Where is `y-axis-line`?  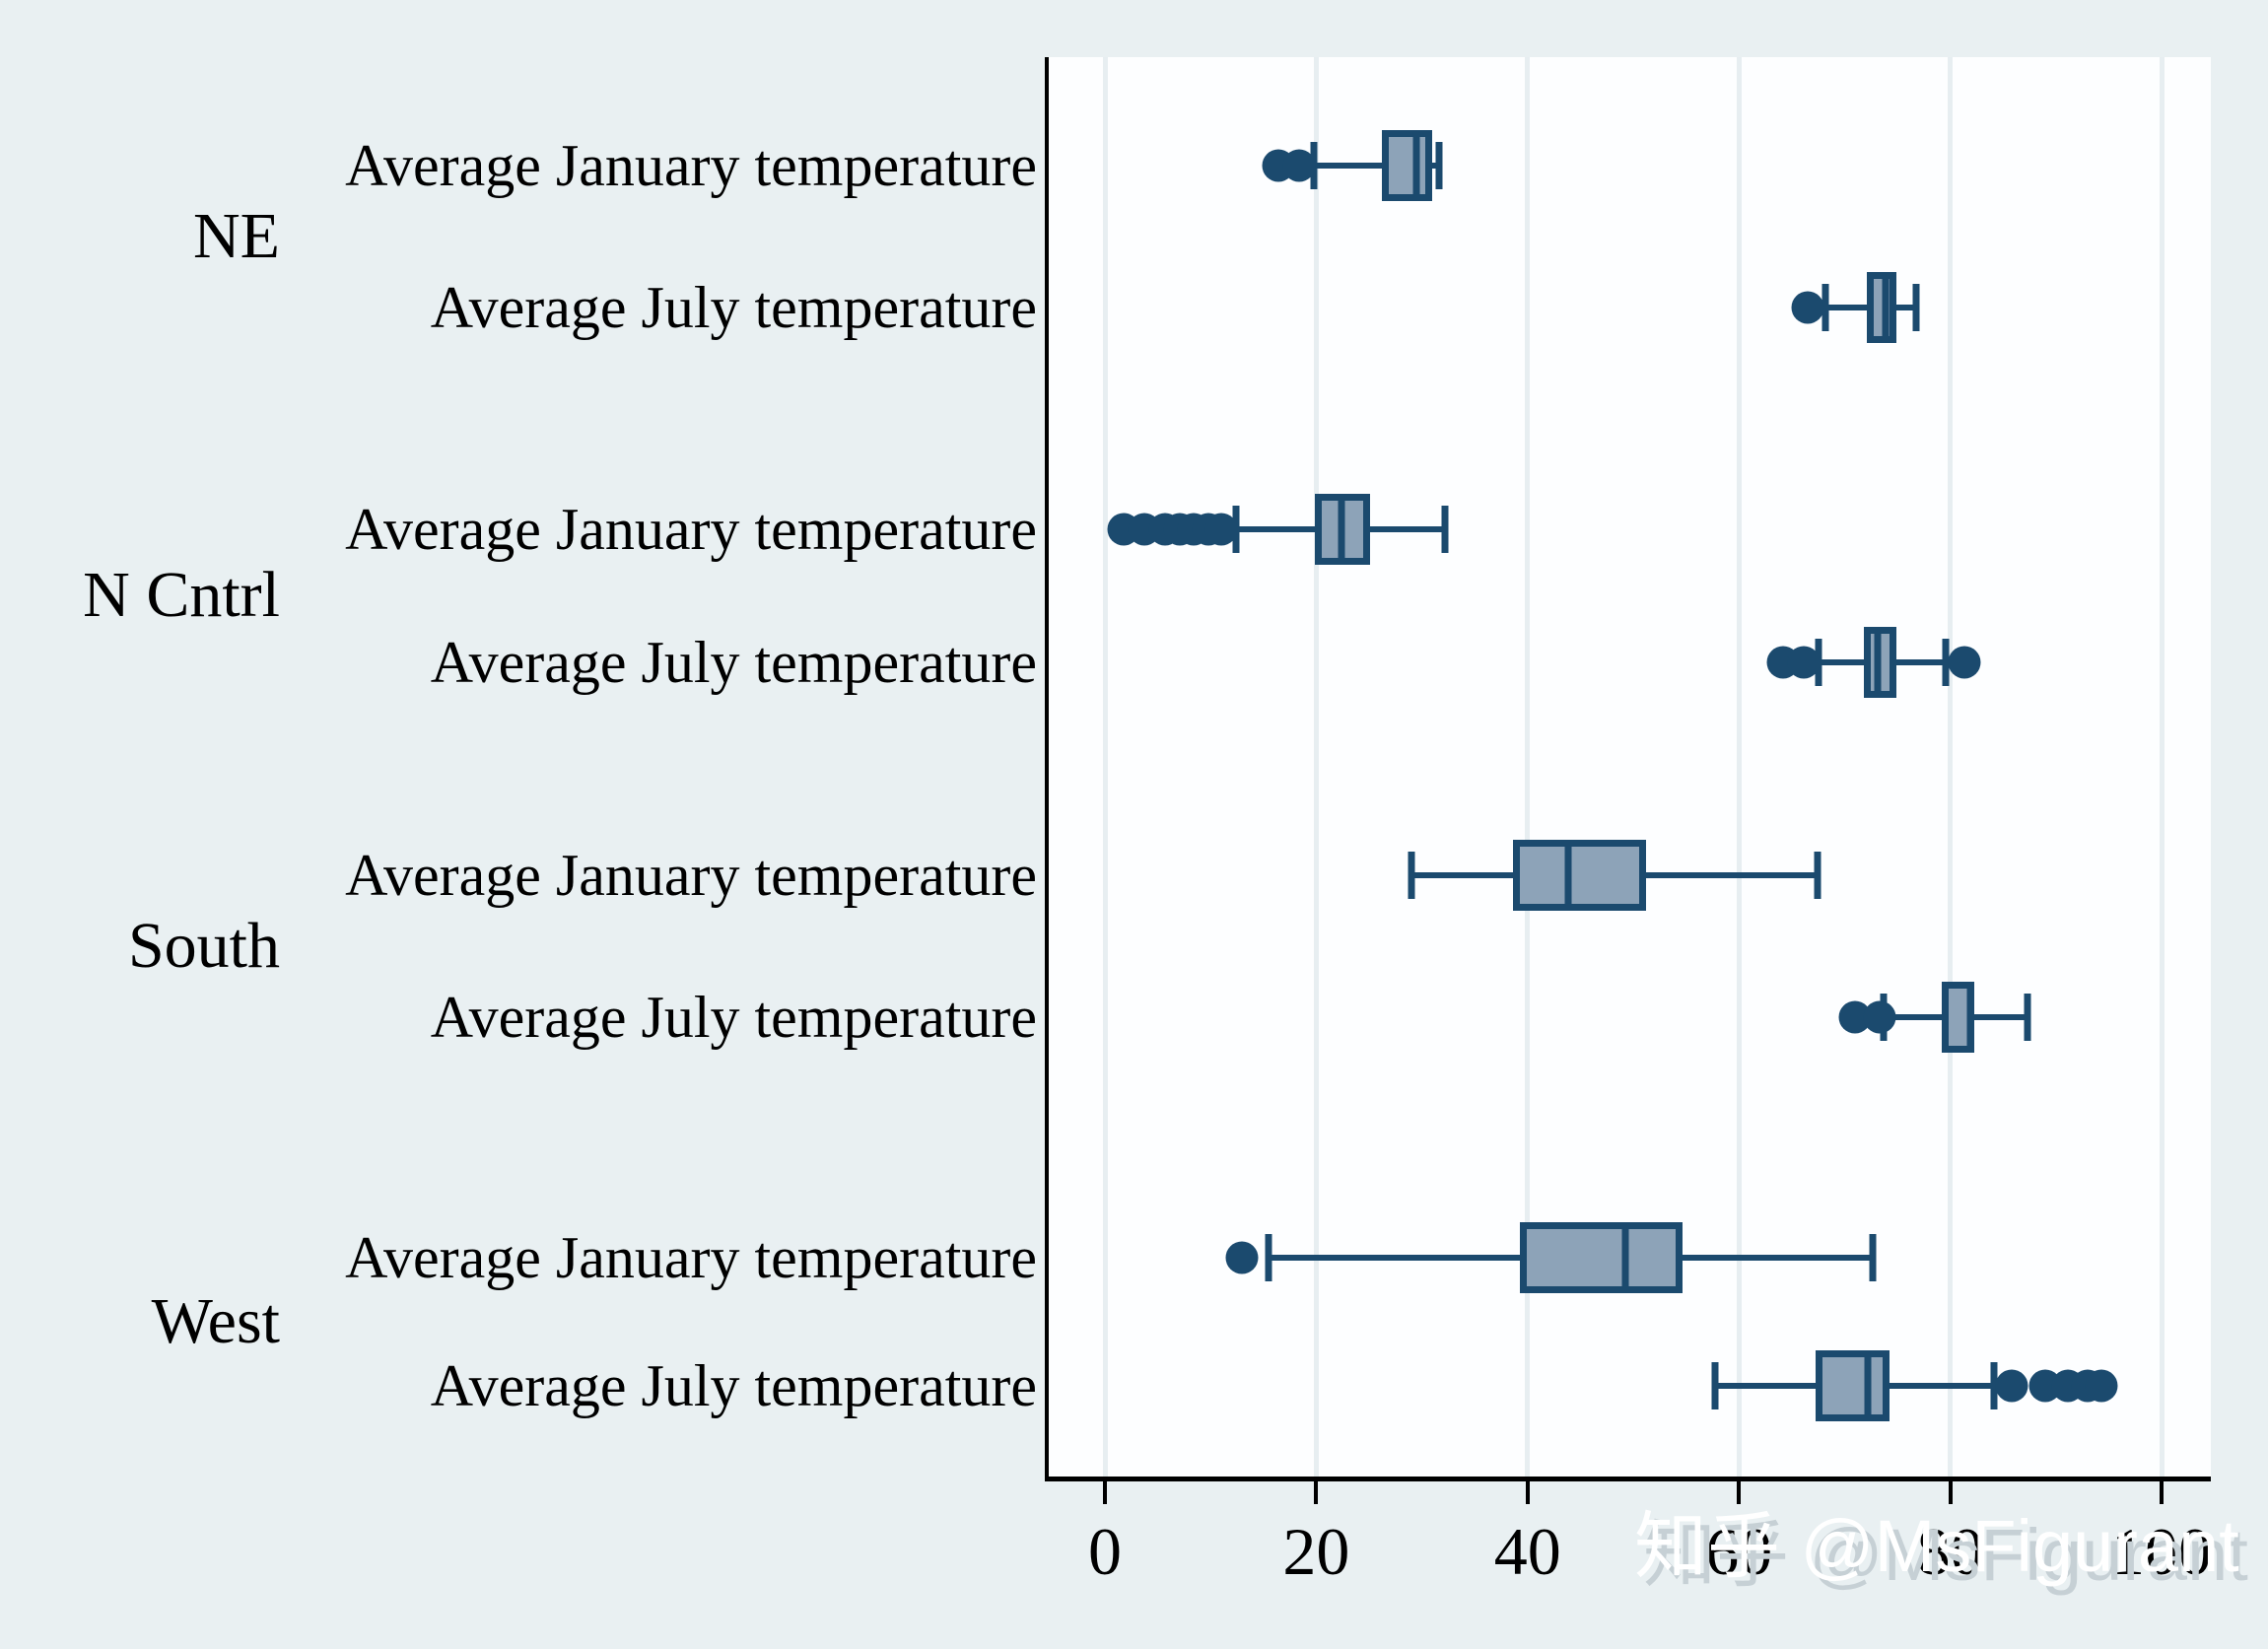 y-axis-line is located at coordinates (1047, 769).